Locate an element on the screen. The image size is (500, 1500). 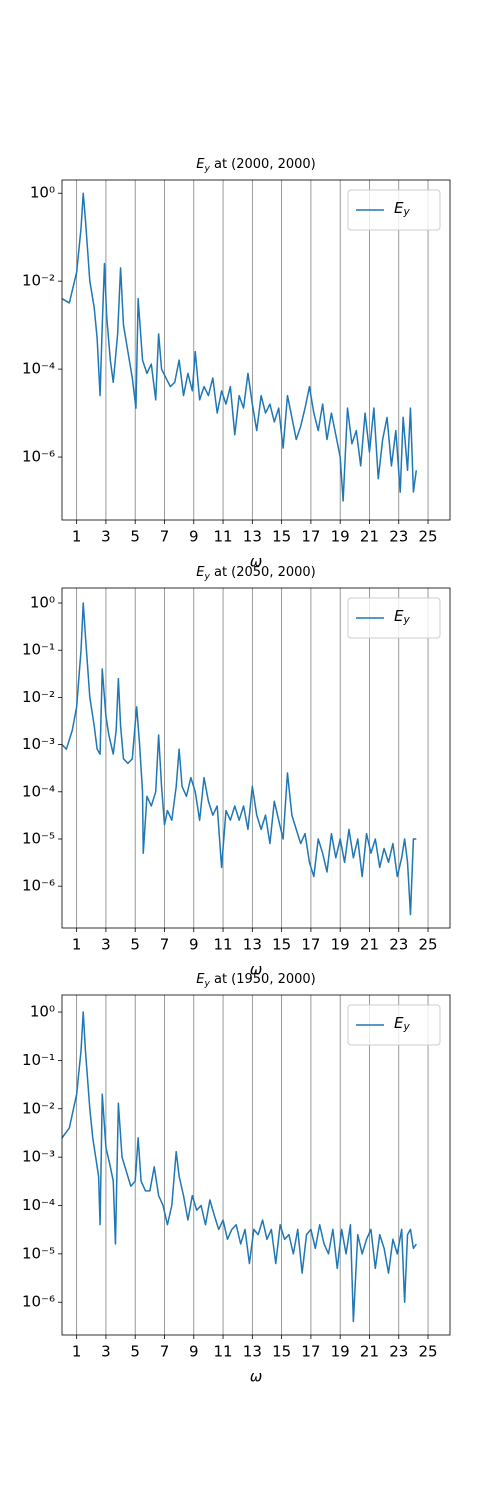
chart-title: Ey at (1950, 2000) is located at coordinates (256, 980).